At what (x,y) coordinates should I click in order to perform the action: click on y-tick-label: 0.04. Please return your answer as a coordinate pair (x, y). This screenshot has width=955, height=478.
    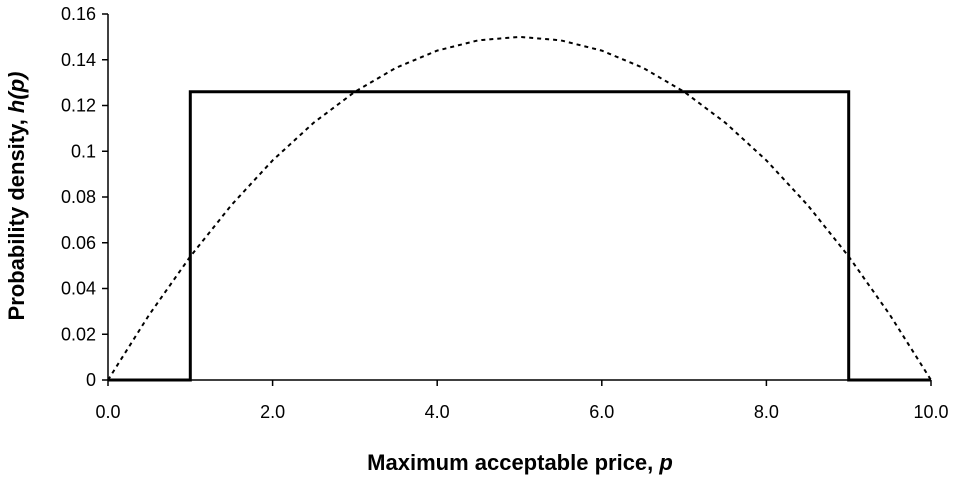
    Looking at the image, I should click on (78, 289).